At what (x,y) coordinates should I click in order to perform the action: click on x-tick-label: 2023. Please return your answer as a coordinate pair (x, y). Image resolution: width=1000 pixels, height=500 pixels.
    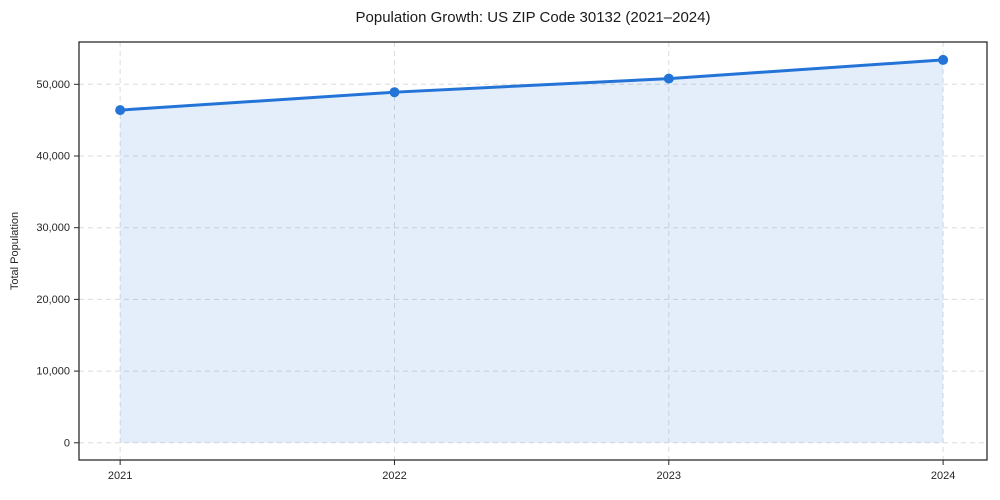
    Looking at the image, I should click on (669, 476).